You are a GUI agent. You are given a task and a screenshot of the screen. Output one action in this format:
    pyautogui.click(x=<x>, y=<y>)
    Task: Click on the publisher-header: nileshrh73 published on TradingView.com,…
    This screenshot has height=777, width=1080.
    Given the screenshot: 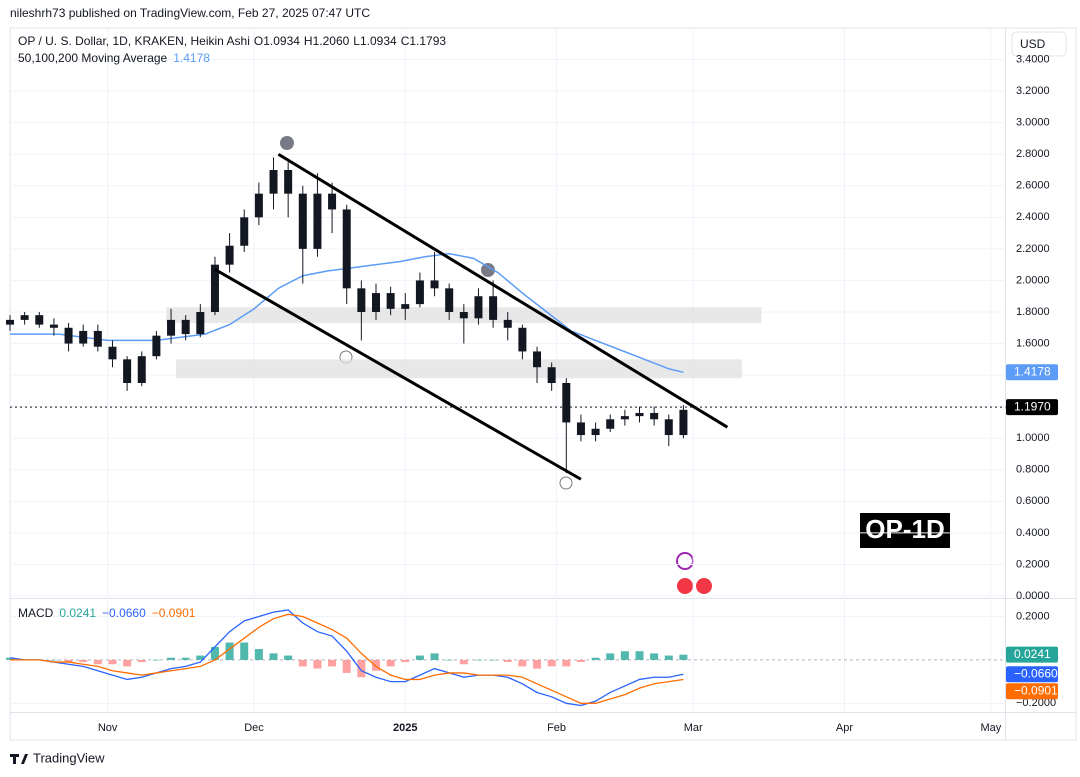 What is the action you would take?
    pyautogui.click(x=190, y=13)
    